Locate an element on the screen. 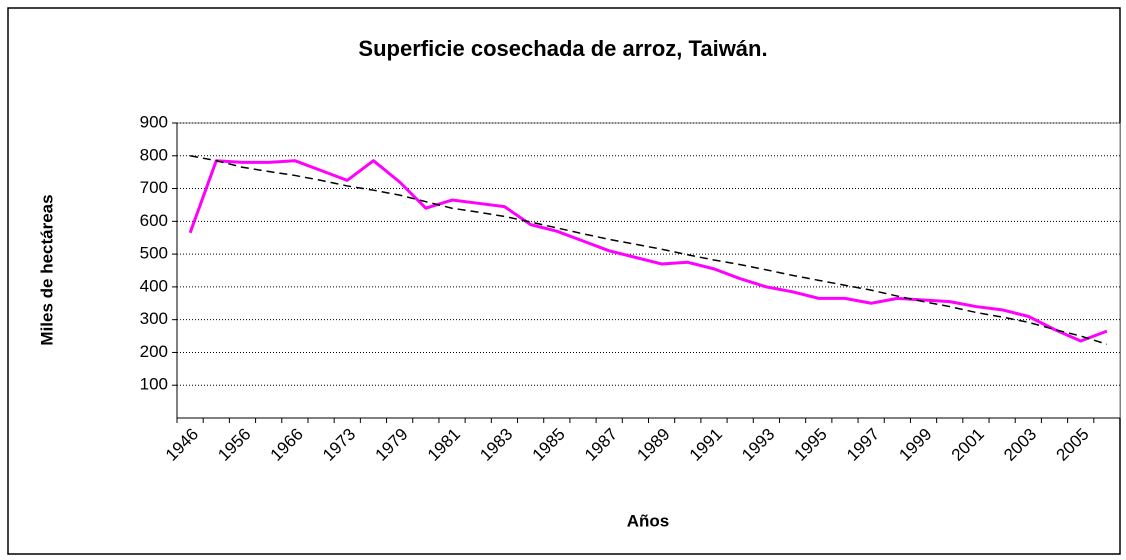 The image size is (1126, 560). y-tick-label: 800 is located at coordinates (154, 154).